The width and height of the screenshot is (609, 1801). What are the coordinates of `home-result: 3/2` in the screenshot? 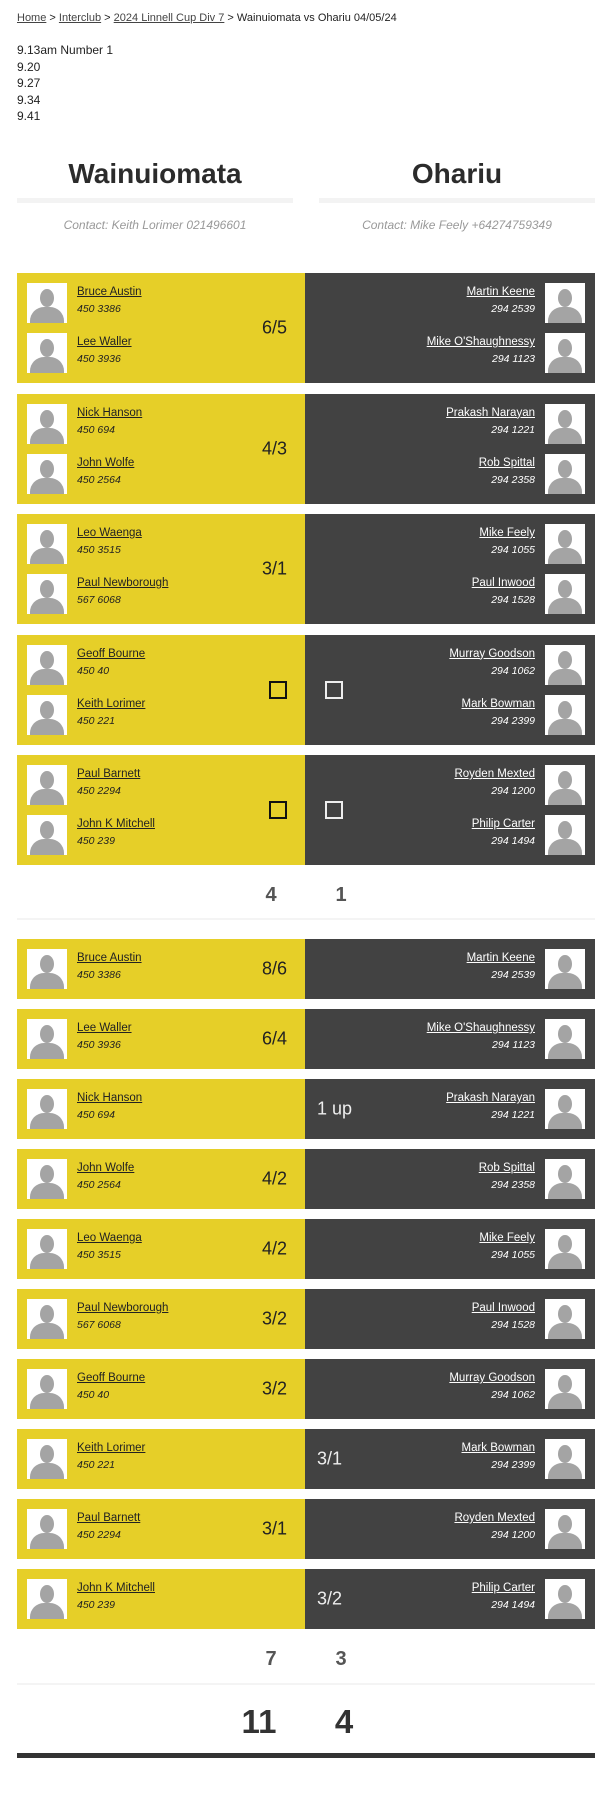 It's located at (274, 1318).